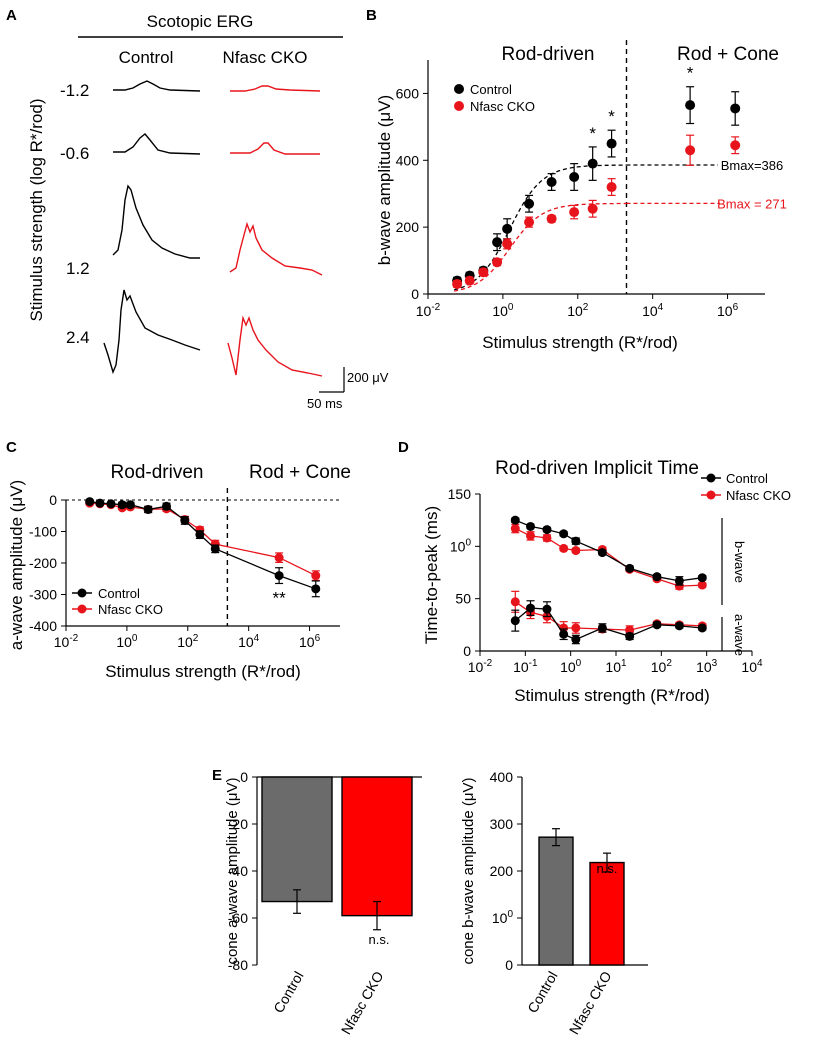 The image size is (829, 1053). Describe the element at coordinates (431, 575) in the screenshot. I see `d-y-label: Time-to-peak (ms)` at that location.